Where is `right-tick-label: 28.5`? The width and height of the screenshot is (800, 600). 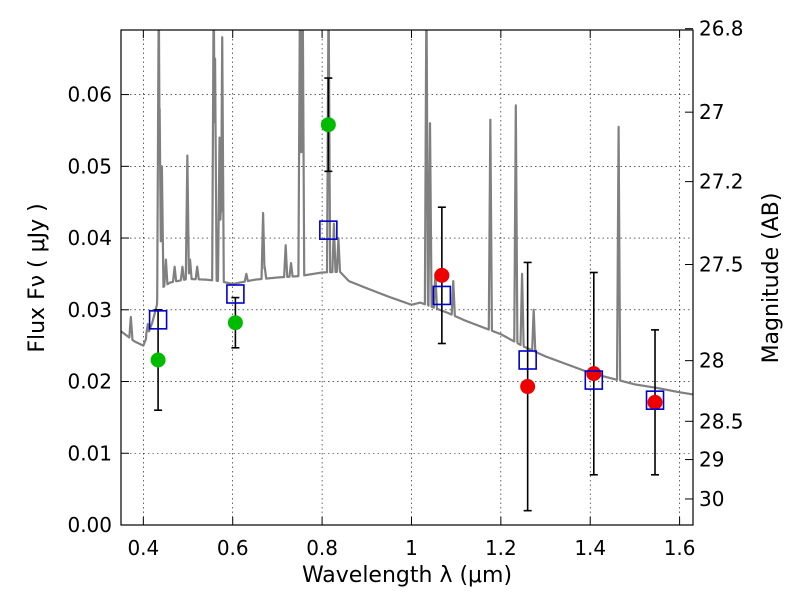
right-tick-label: 28.5 is located at coordinates (721, 421).